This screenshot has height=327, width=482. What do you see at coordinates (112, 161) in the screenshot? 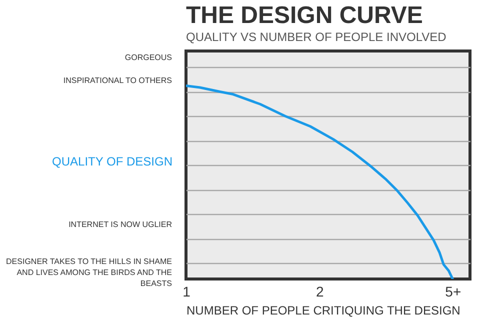
I see `y-axis-title: QUALITY OF DESIGN` at bounding box center [112, 161].